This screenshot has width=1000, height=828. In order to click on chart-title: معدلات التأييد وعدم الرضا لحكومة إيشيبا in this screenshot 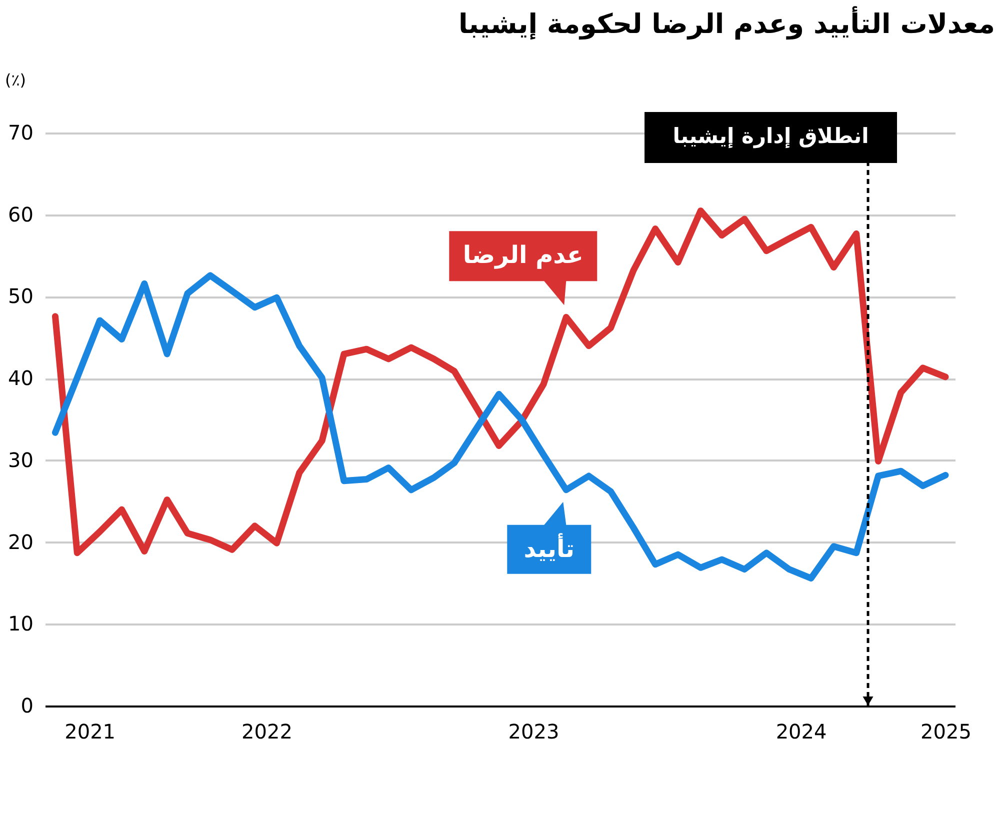, I will do `click(726, 23)`.